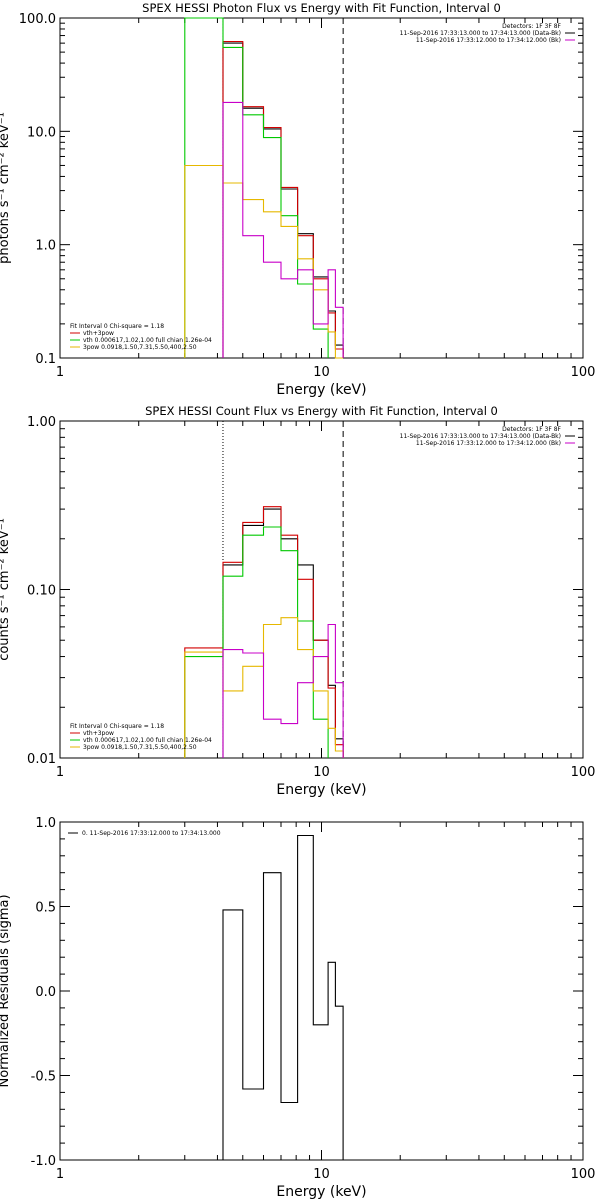 The image size is (600, 1200). Describe the element at coordinates (41, 422) in the screenshot. I see `y-tick-label: 1.00` at that location.